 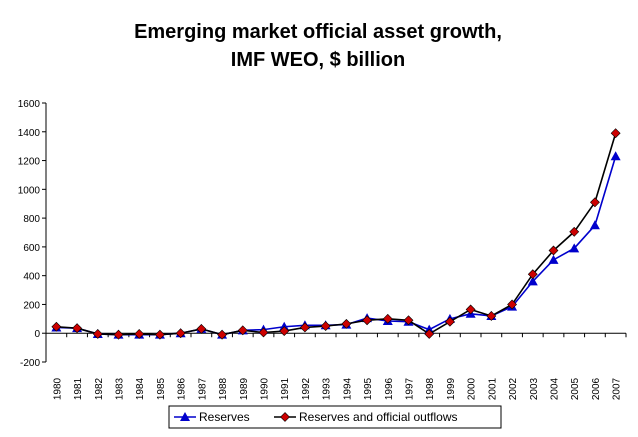 What do you see at coordinates (265, 388) in the screenshot?
I see `x-tick-label: 1990` at bounding box center [265, 388].